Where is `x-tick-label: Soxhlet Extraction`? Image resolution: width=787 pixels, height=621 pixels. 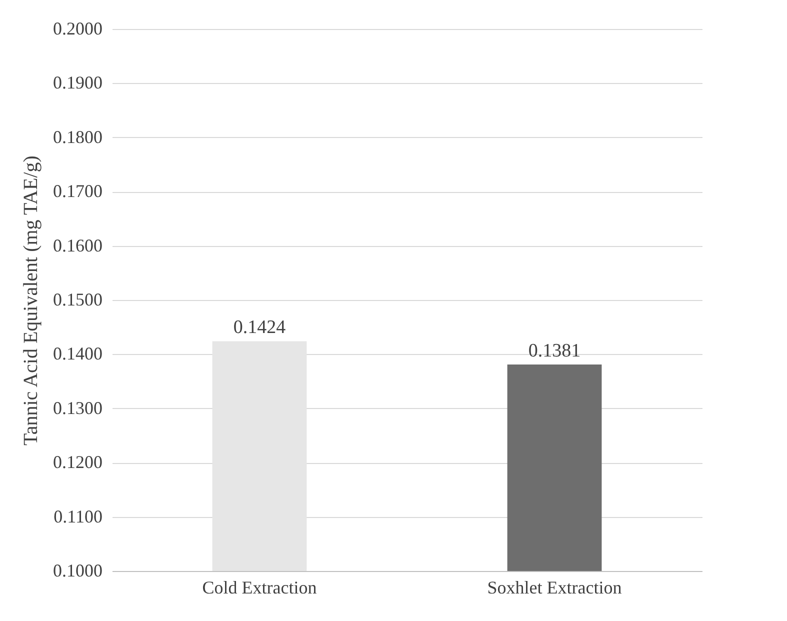 x-tick-label: Soxhlet Extraction is located at coordinates (554, 588).